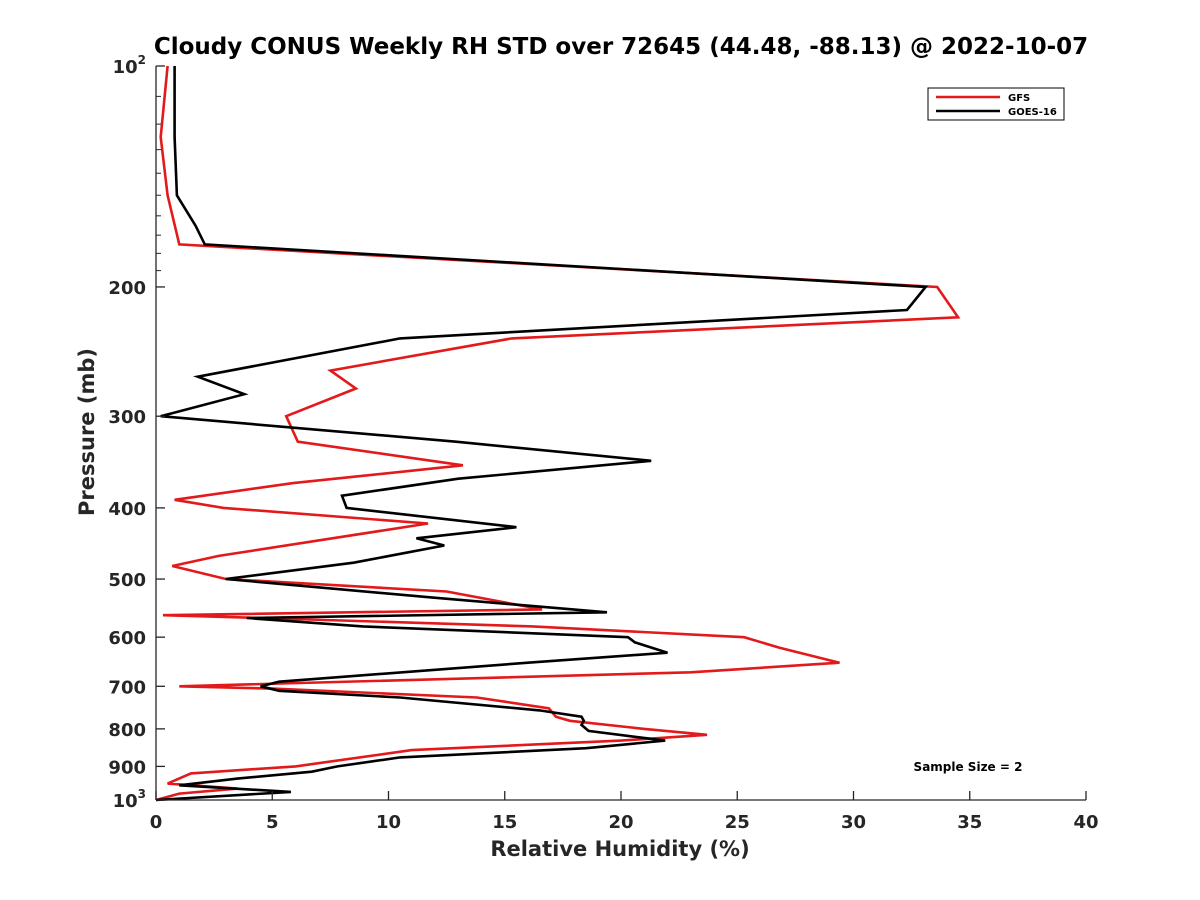 This screenshot has height=900, width=1200. I want to click on y-tick-label: 10³, so click(129, 799).